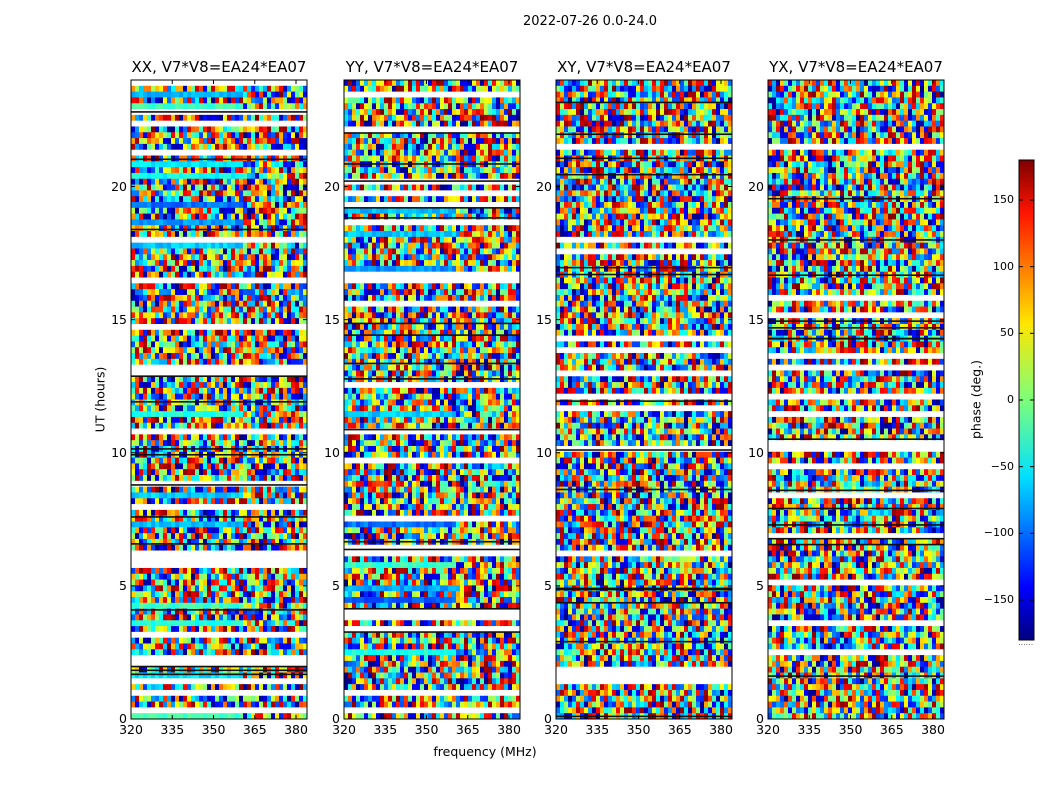 Image resolution: width=1050 pixels, height=800 pixels. Describe the element at coordinates (976, 399) in the screenshot. I see `colorbar-label: phase (deg.)` at that location.